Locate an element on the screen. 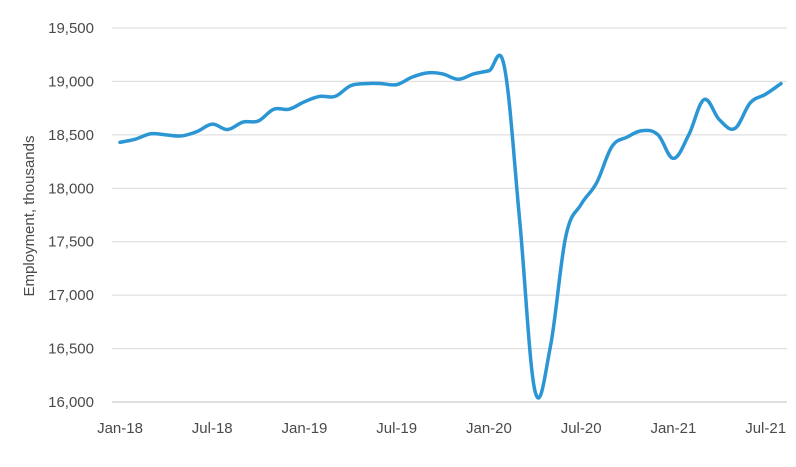 This screenshot has height=467, width=796. y-axis-label: Employment, thousands is located at coordinates (29, 216).